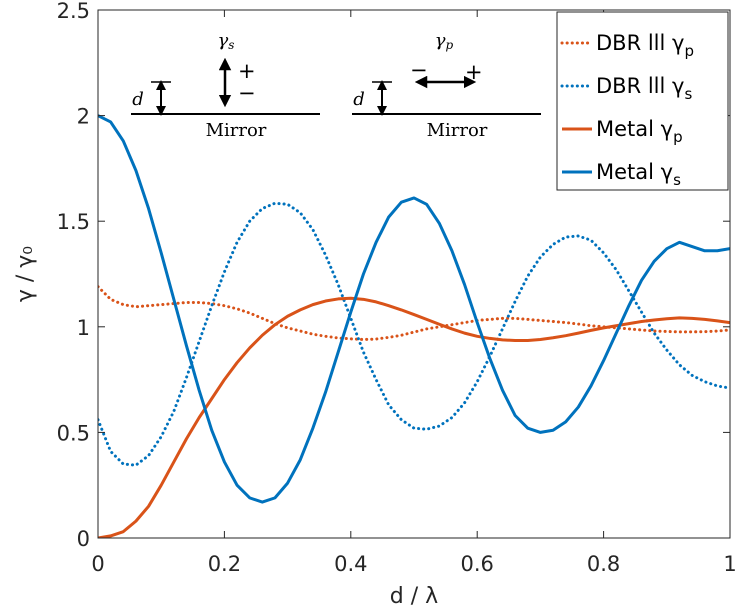 The image size is (737, 615). I want to click on inset-left-plus-sign: +, so click(247, 71).